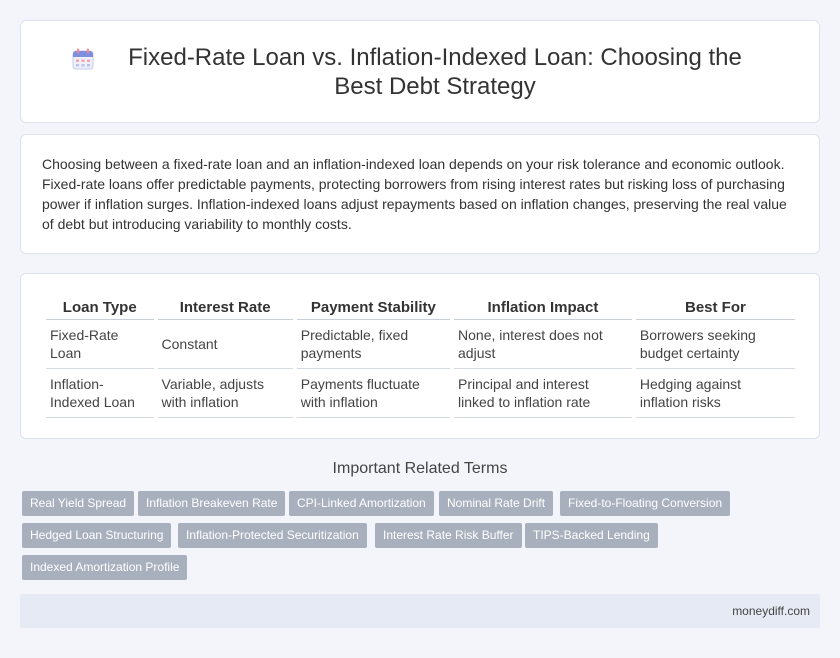  What do you see at coordinates (715, 344) in the screenshot?
I see `table-cell: Borrowers seeking budget certainty` at bounding box center [715, 344].